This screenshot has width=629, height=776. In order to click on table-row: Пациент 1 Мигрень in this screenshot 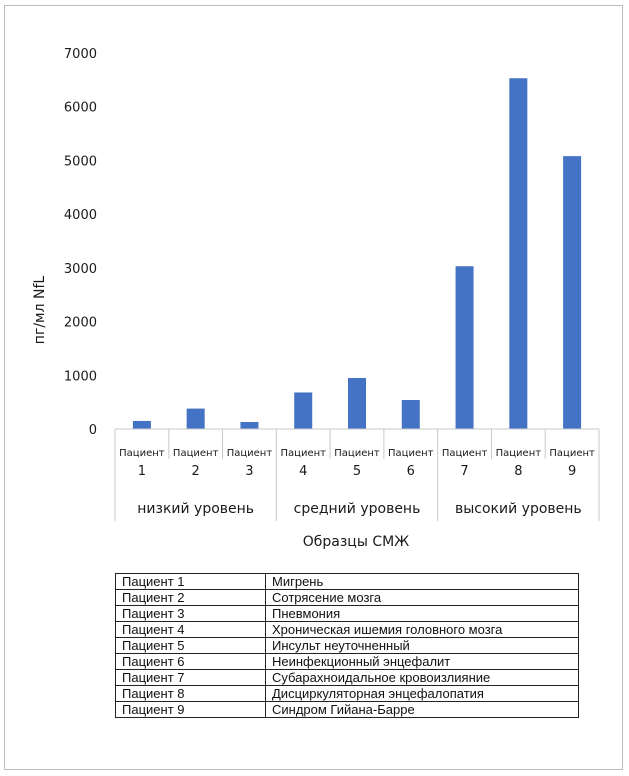, I will do `click(347, 581)`.